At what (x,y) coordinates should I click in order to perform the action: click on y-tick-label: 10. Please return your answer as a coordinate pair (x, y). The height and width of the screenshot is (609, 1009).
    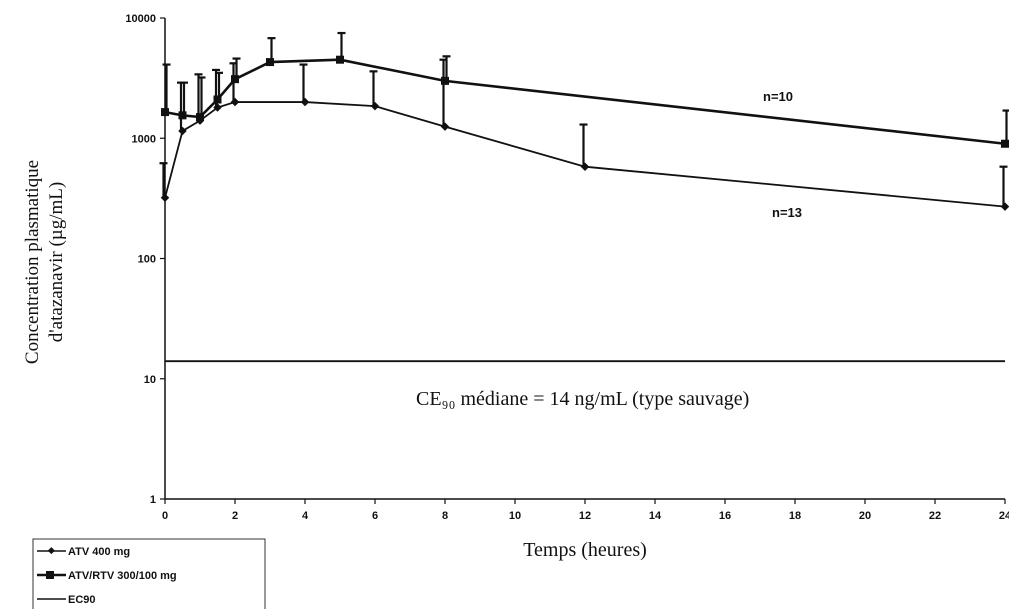
    Looking at the image, I should click on (150, 380).